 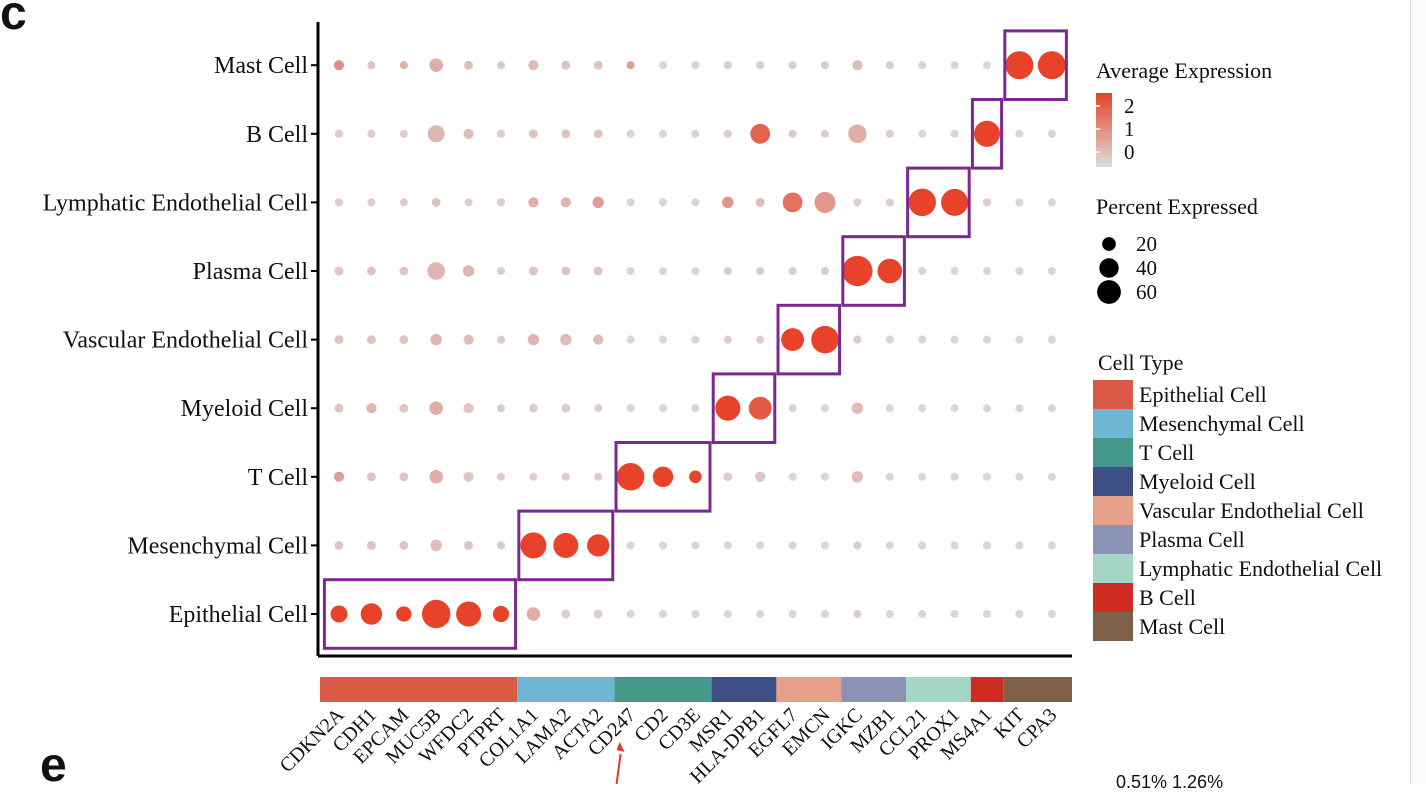 I want to click on celltype-legend-label: Mesenchymal Cell, so click(x=1222, y=423).